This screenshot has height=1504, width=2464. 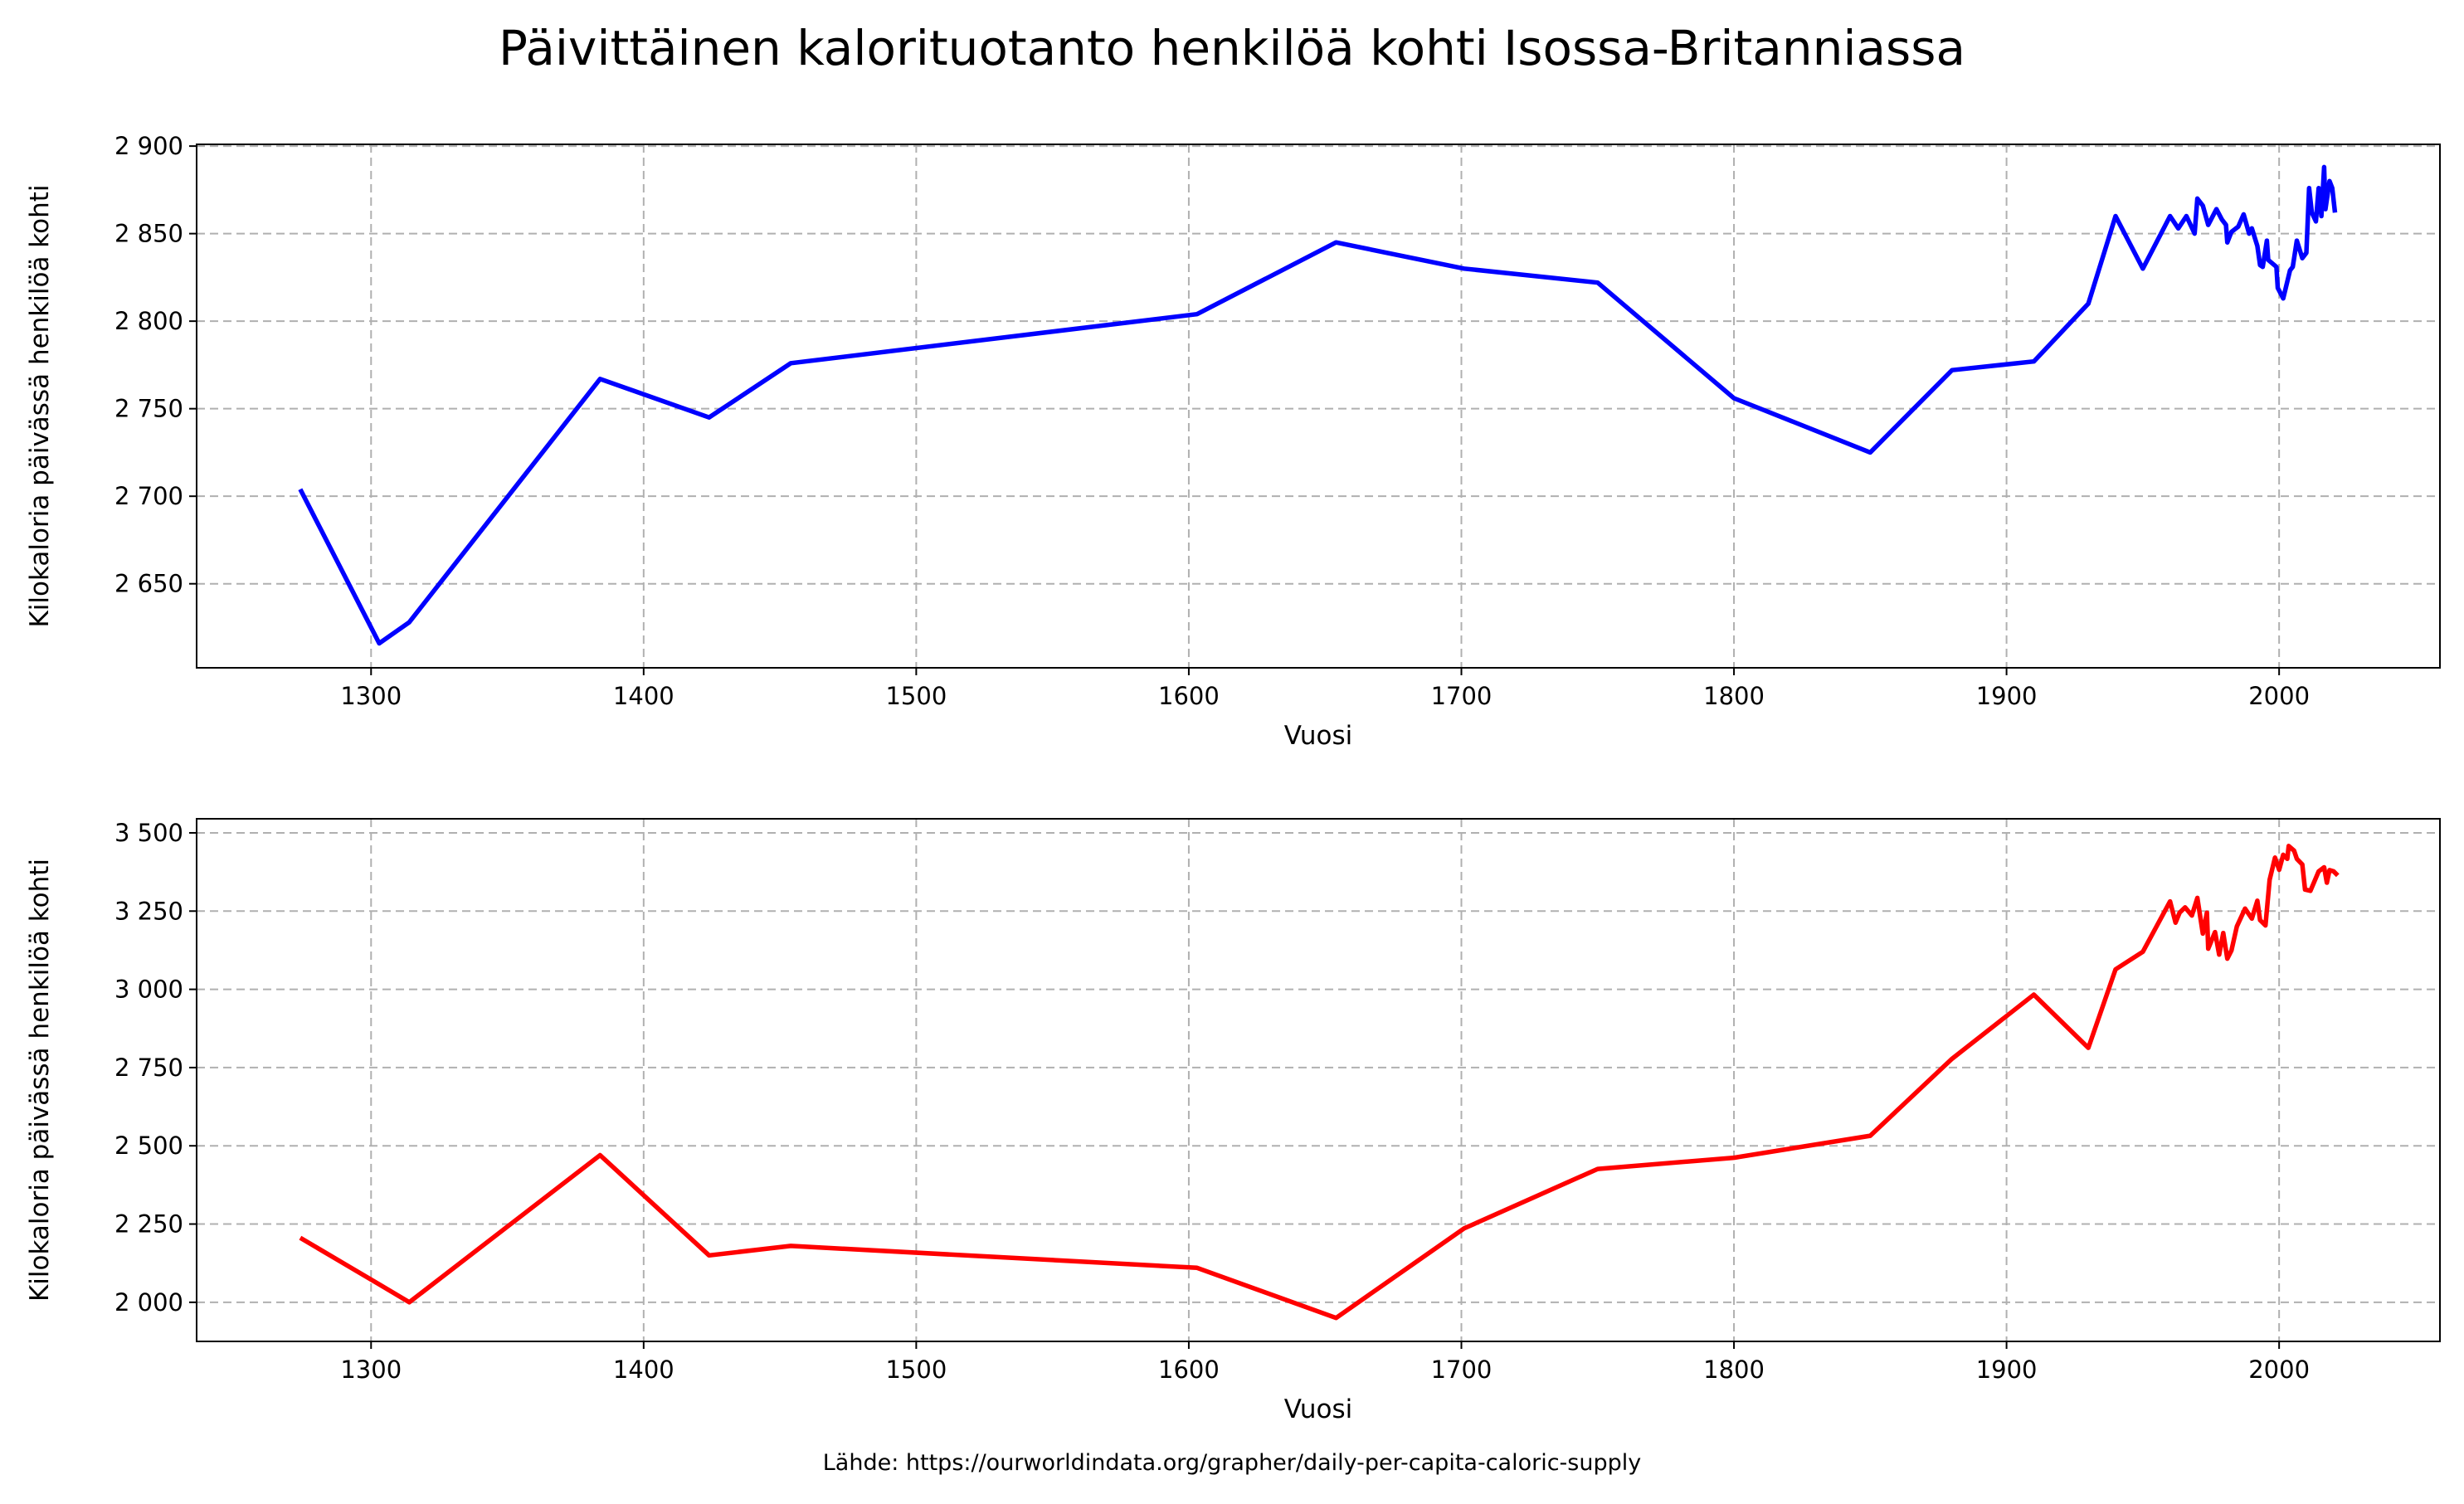 What do you see at coordinates (148, 833) in the screenshot?
I see `y-tick-label: 3 500` at bounding box center [148, 833].